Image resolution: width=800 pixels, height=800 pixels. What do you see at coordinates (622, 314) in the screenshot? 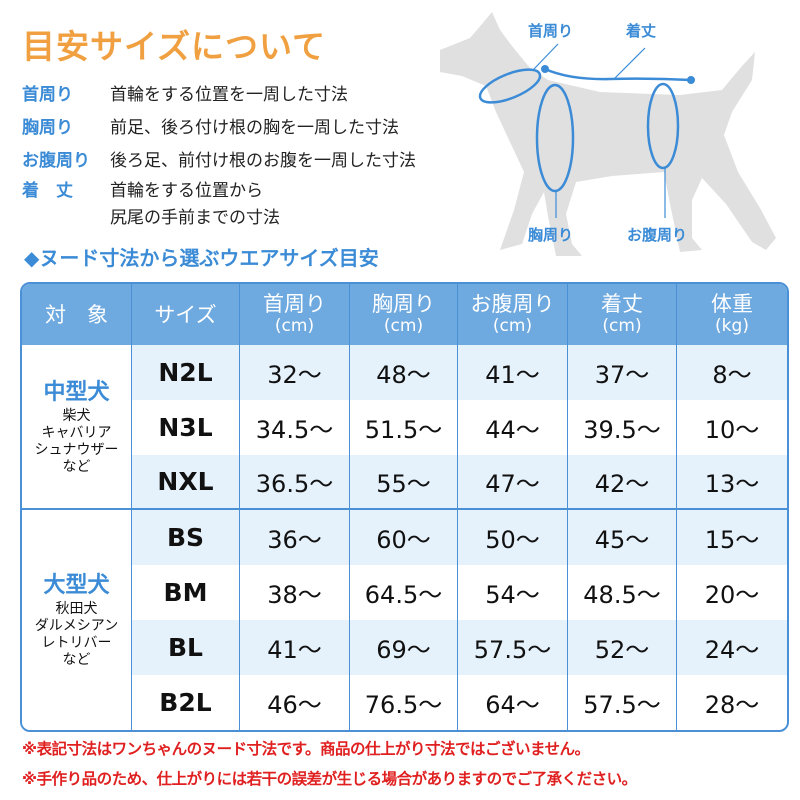
I see `column-header: 着丈 (cm)` at bounding box center [622, 314].